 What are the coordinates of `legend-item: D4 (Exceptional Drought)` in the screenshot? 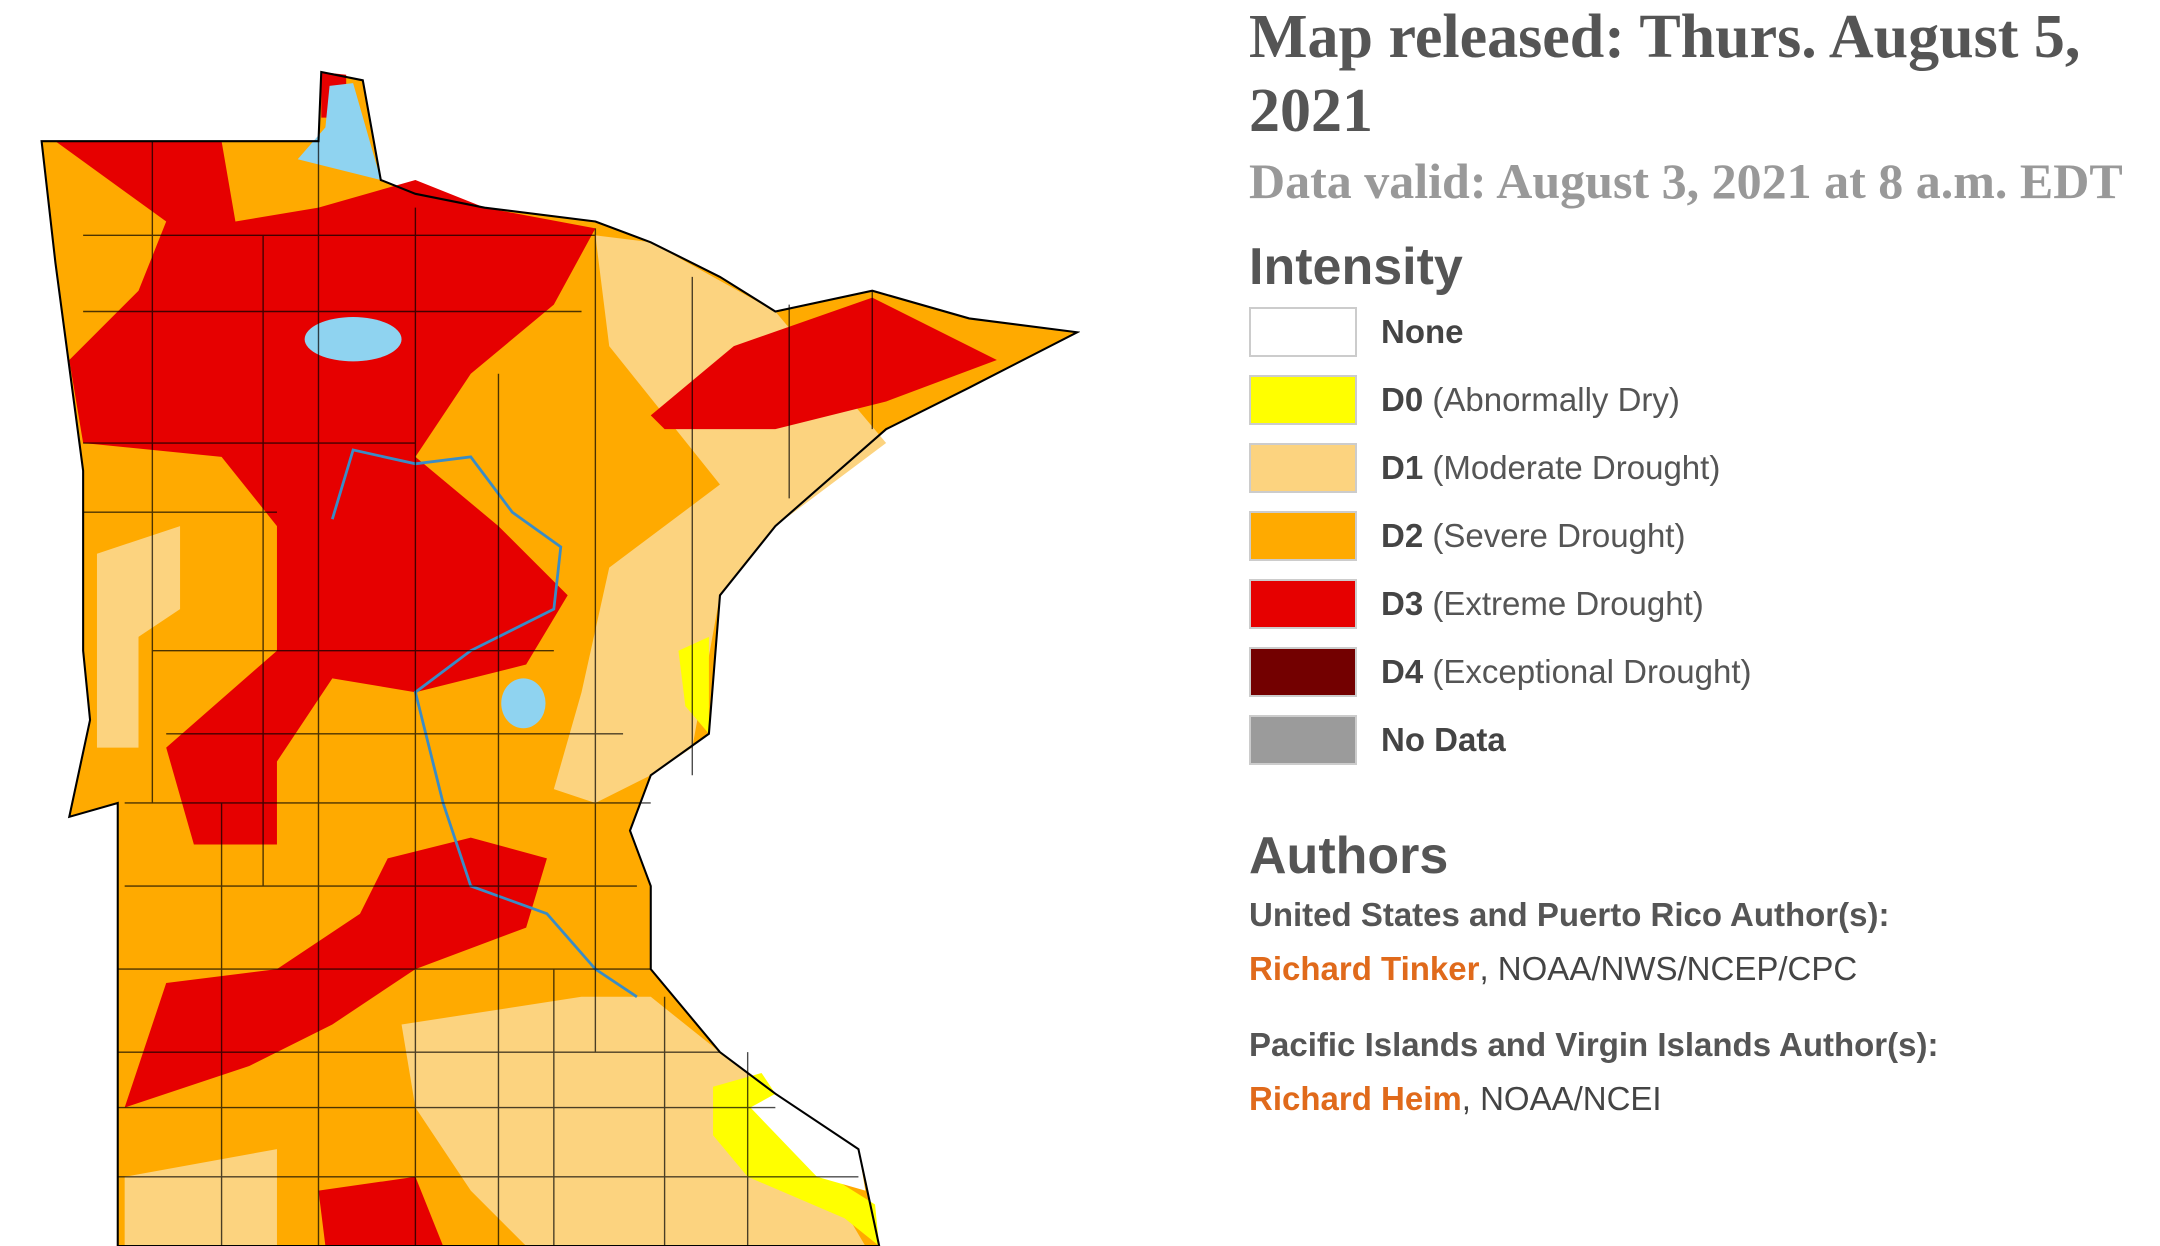 It's located at (1701, 672).